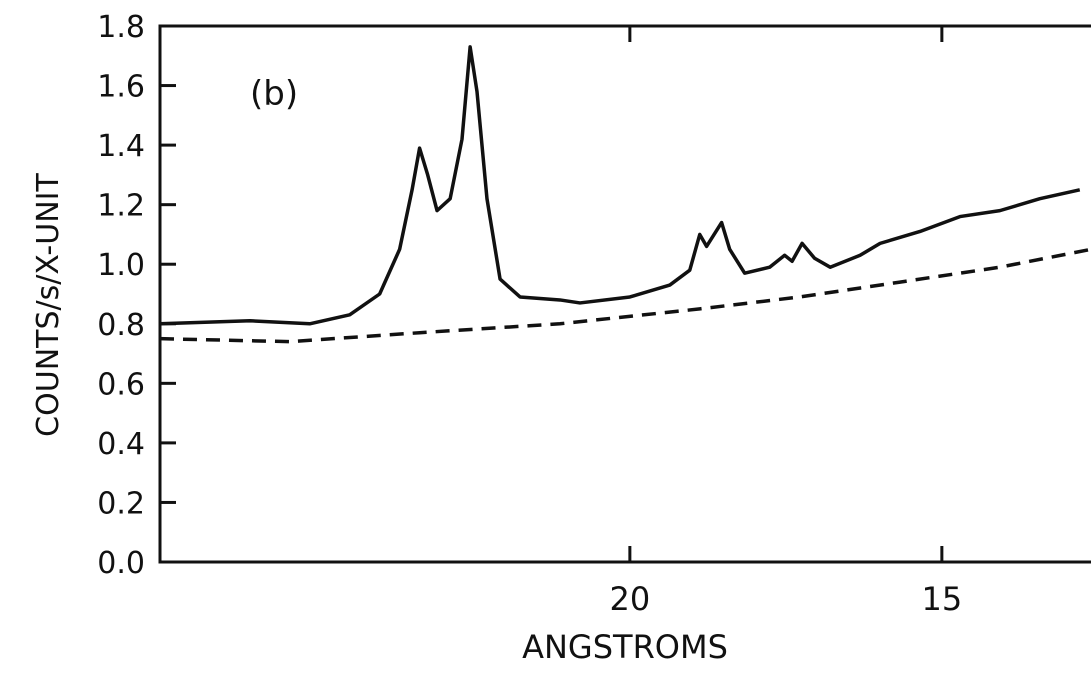 This screenshot has width=1091, height=676. Describe the element at coordinates (121, 265) in the screenshot. I see `y-tick-label: 1.0` at that location.